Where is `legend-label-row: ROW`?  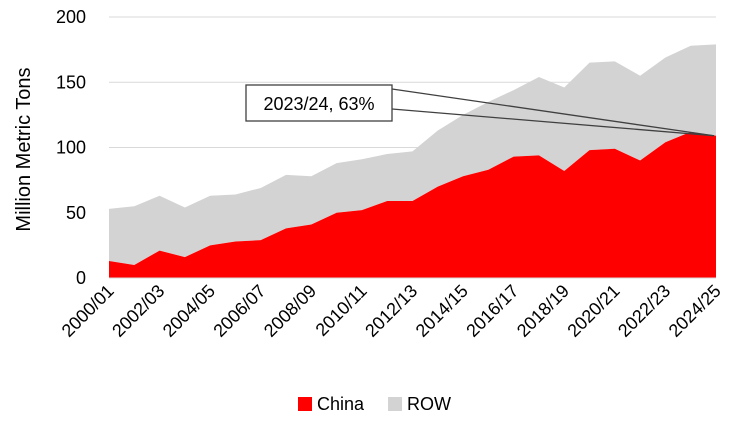
legend-label-row: ROW is located at coordinates (429, 404).